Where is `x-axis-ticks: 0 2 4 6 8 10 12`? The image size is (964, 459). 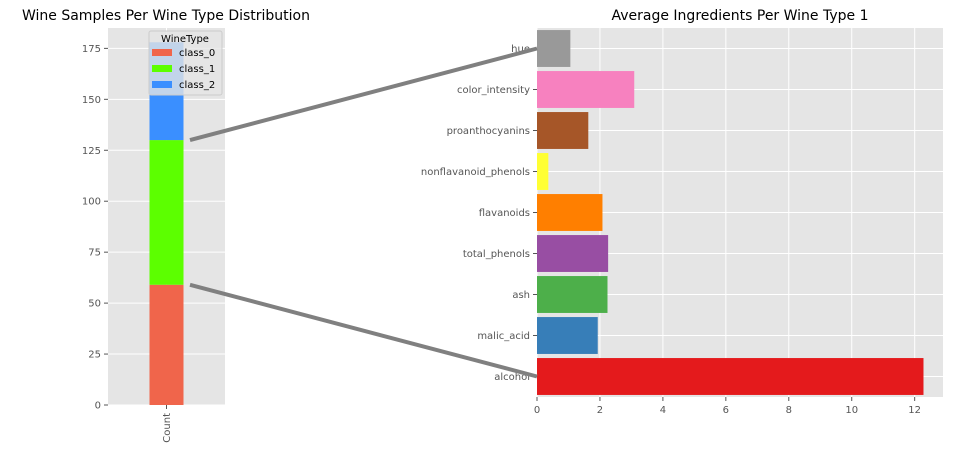 x-axis-ticks: 0 2 4 6 8 10 12 is located at coordinates (727, 406).